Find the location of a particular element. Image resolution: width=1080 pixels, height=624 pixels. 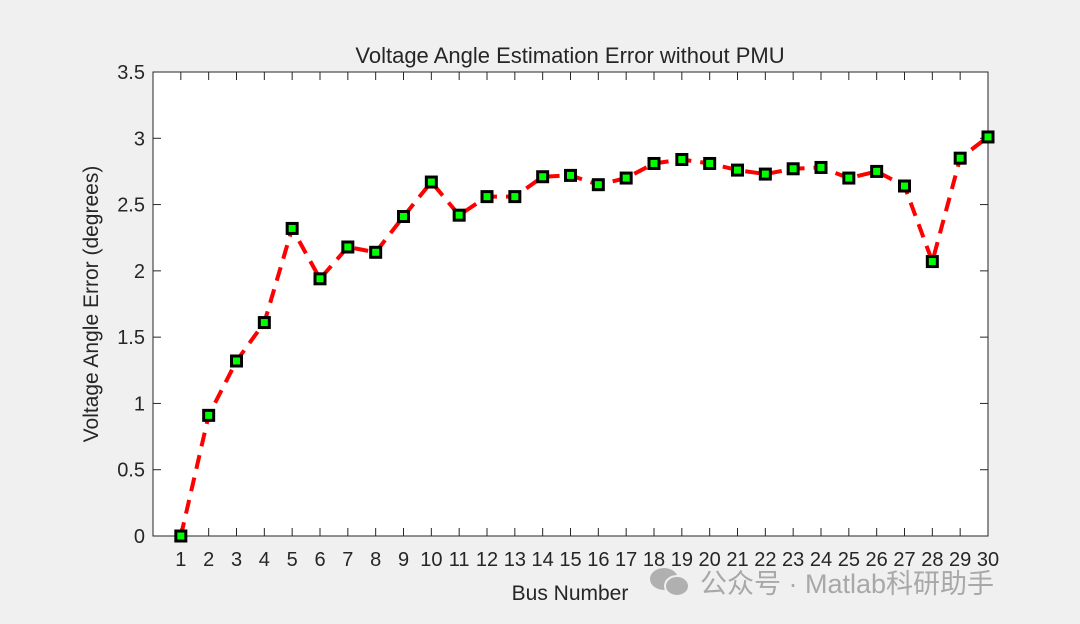

watermark-text: 公众号 · Matlab科研助手 is located at coordinates (847, 584).